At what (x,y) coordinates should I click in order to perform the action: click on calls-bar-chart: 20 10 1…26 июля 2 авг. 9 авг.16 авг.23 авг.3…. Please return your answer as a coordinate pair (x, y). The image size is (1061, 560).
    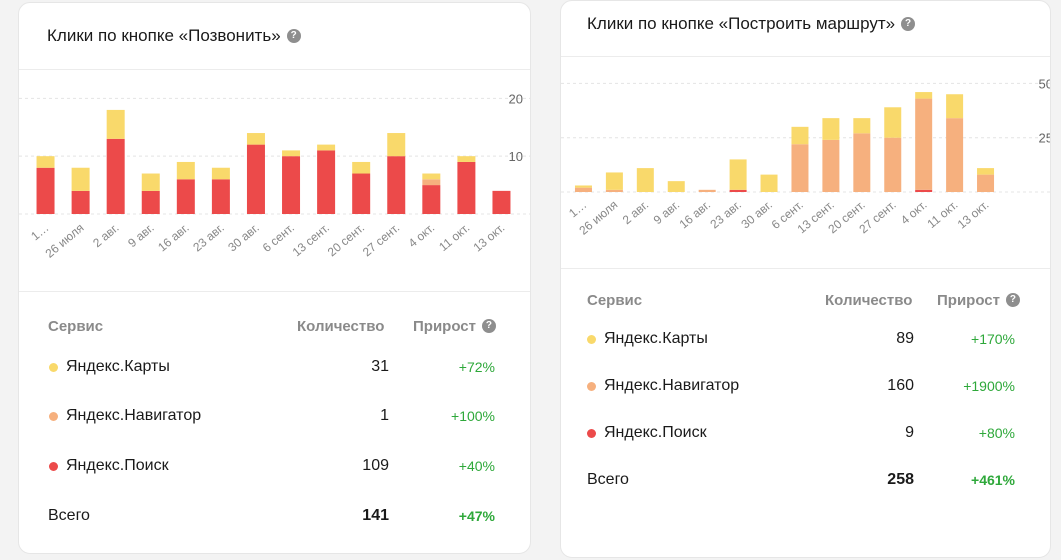
    Looking at the image, I should click on (274, 176).